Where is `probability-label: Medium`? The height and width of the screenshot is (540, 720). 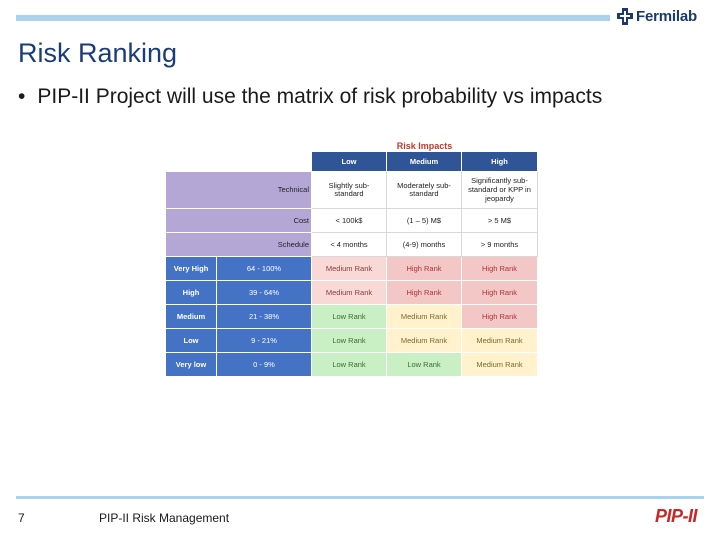
probability-label: Medium is located at coordinates (191, 317).